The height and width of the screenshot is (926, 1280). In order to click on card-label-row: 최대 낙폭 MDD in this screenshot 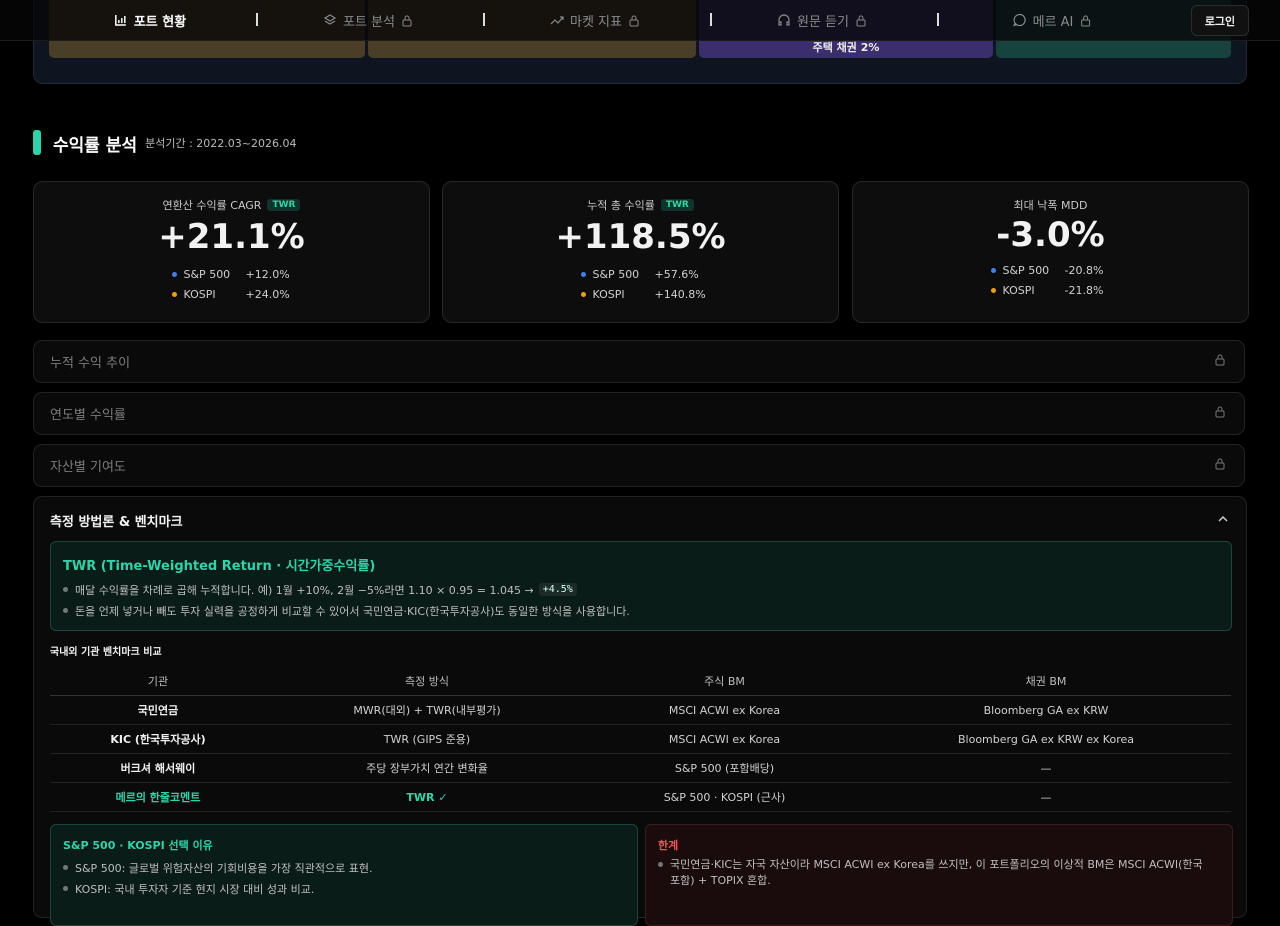, I will do `click(1050, 205)`.